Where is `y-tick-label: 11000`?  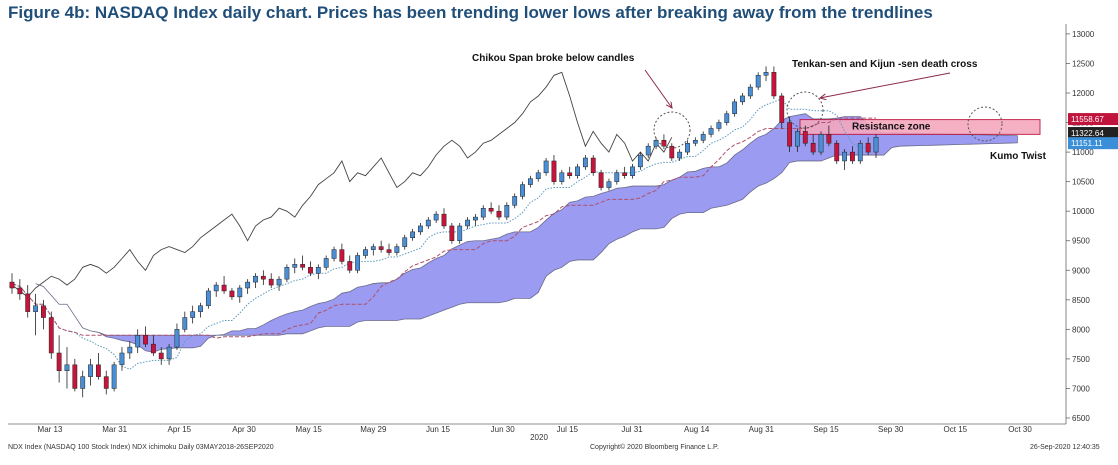
y-tick-label: 11000 is located at coordinates (1083, 152).